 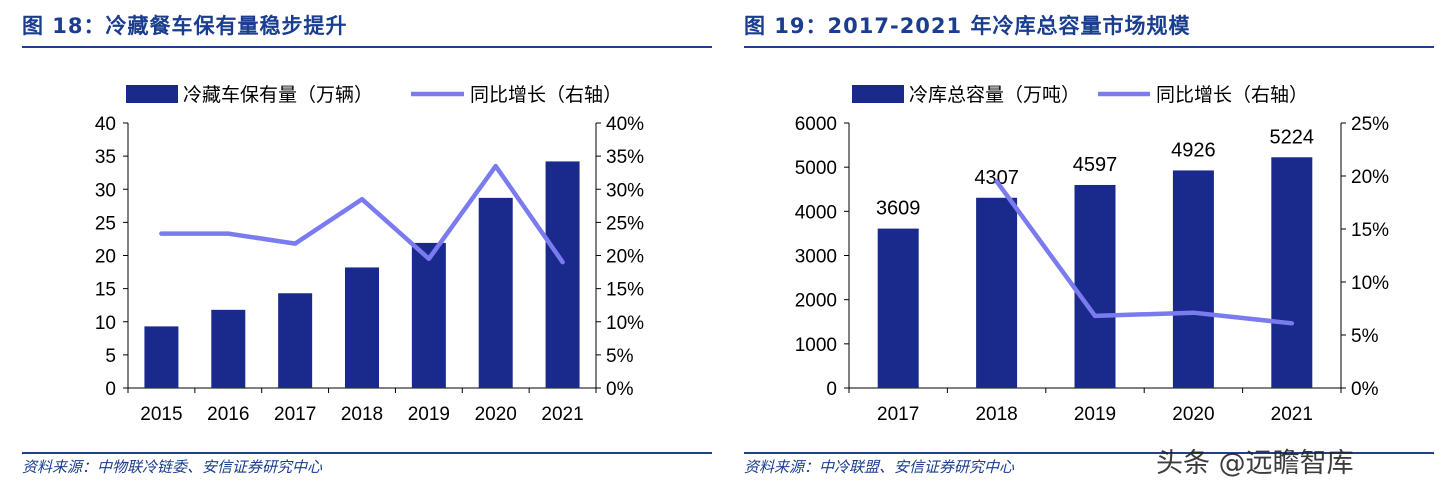 I want to click on source-note: 资料来源：中冷联盟、安信证券研究中心, so click(x=879, y=467).